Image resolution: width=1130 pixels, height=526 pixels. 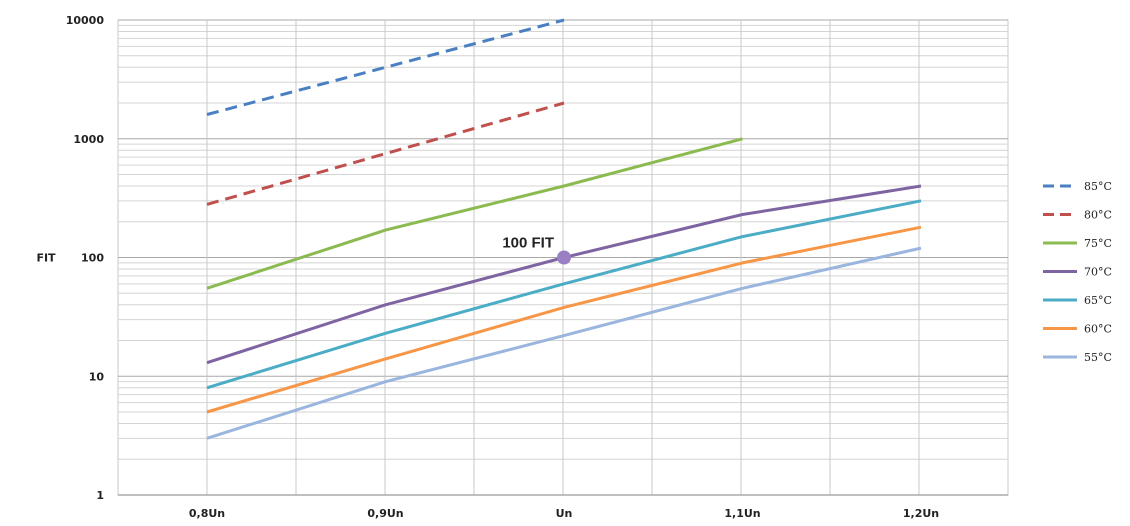 What do you see at coordinates (564, 257) in the screenshot?
I see `annotation-marker` at bounding box center [564, 257].